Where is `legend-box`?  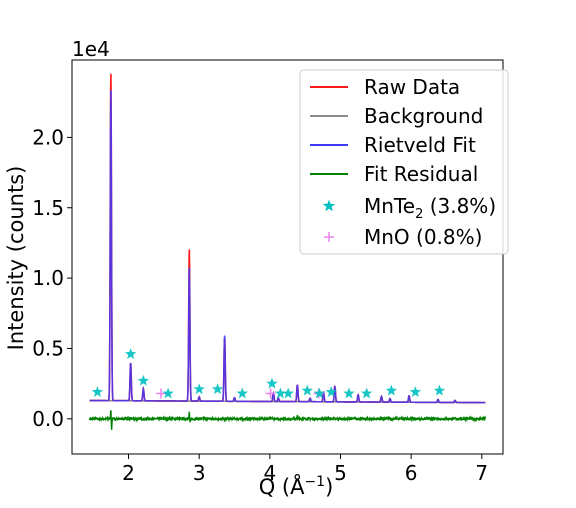
legend-box is located at coordinates (404, 162).